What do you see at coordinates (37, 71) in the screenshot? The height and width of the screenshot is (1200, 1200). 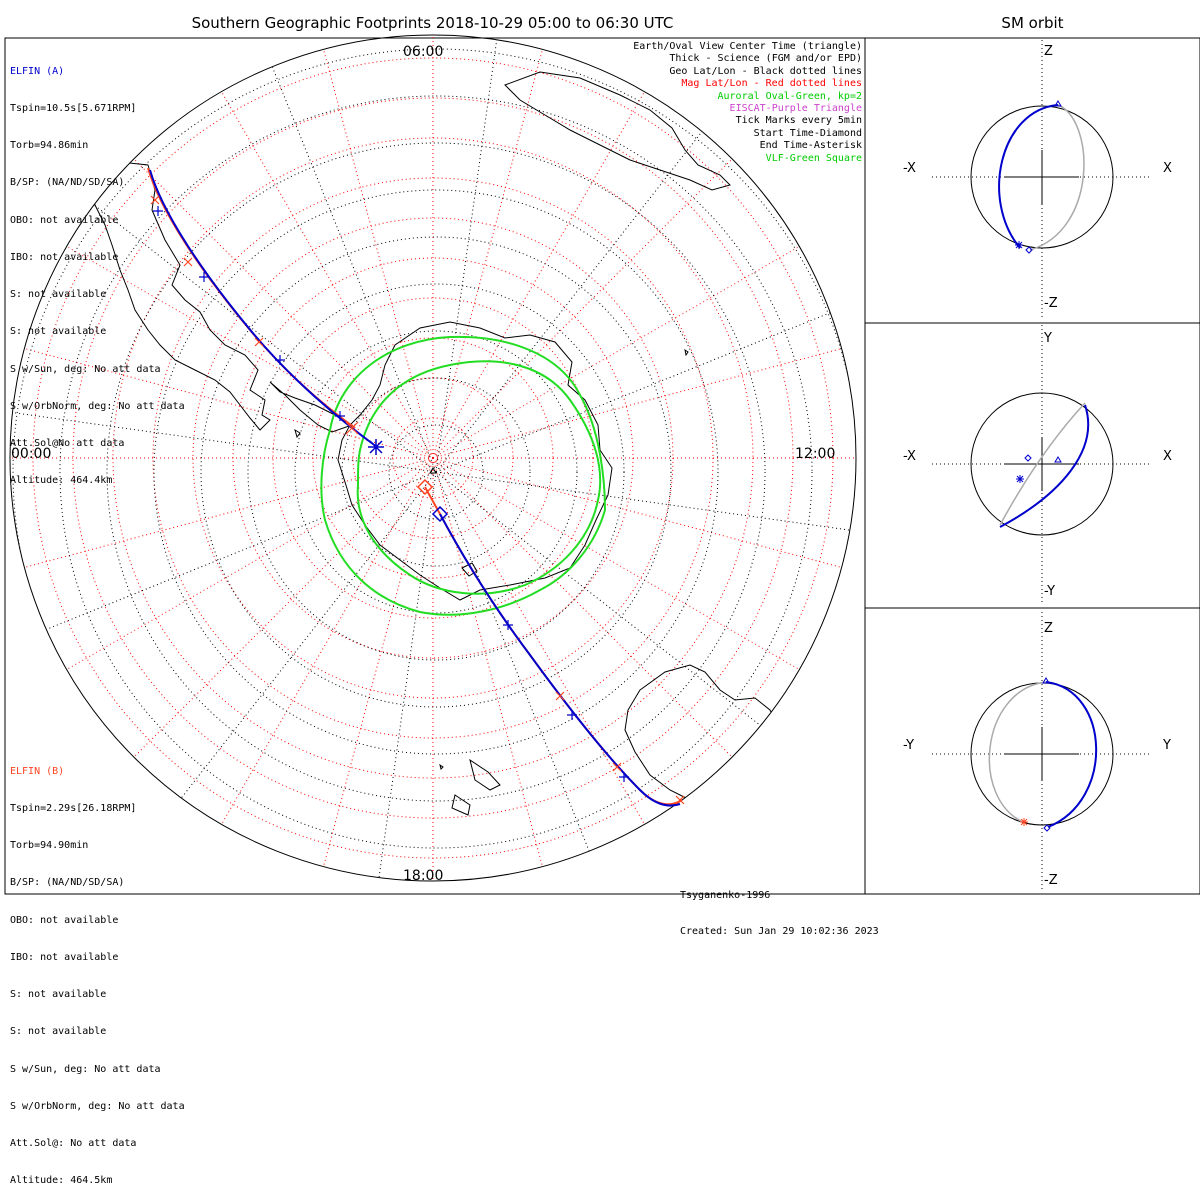 I see `elfin-a-name: ELFIN (A)` at bounding box center [37, 71].